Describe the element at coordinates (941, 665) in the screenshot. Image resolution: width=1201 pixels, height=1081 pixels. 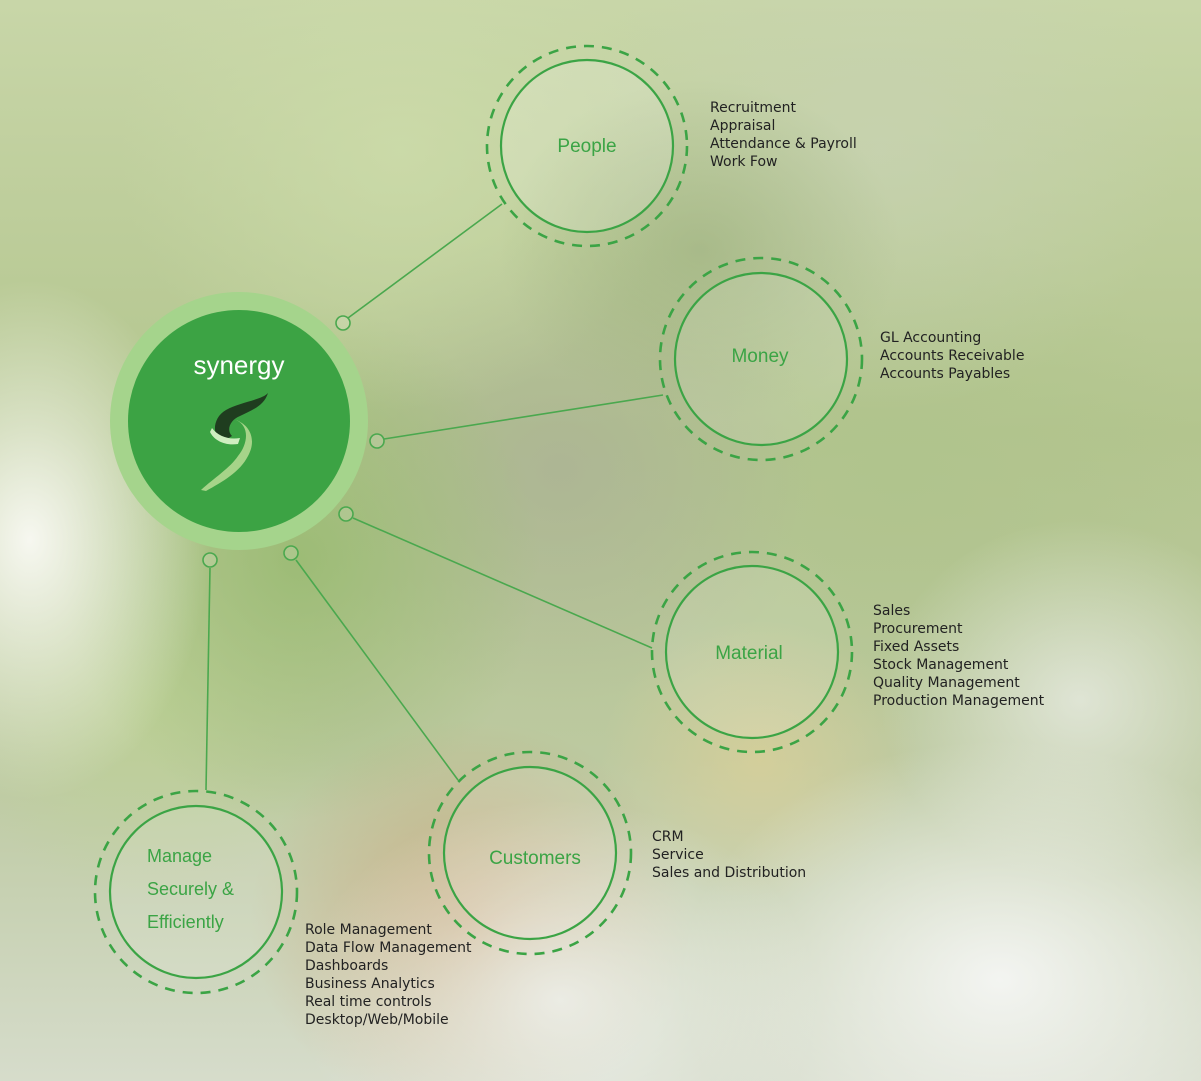
I see `feature-item: Stock Management` at that location.